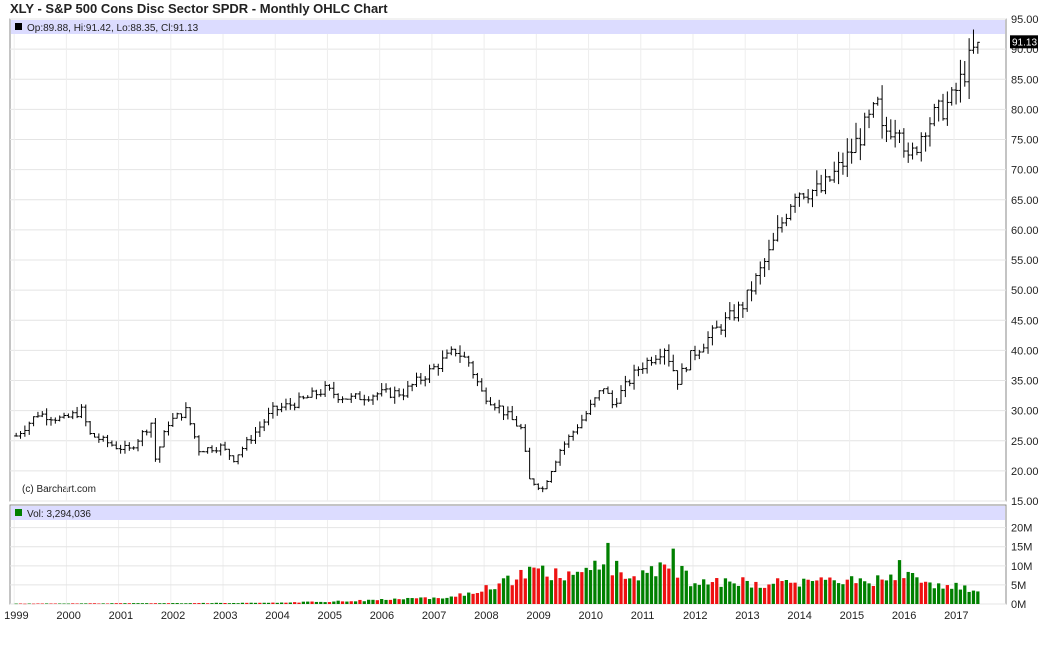 Image resolution: width=1049 pixels, height=645 pixels. I want to click on price-tick-label: 65.00, so click(1025, 201).